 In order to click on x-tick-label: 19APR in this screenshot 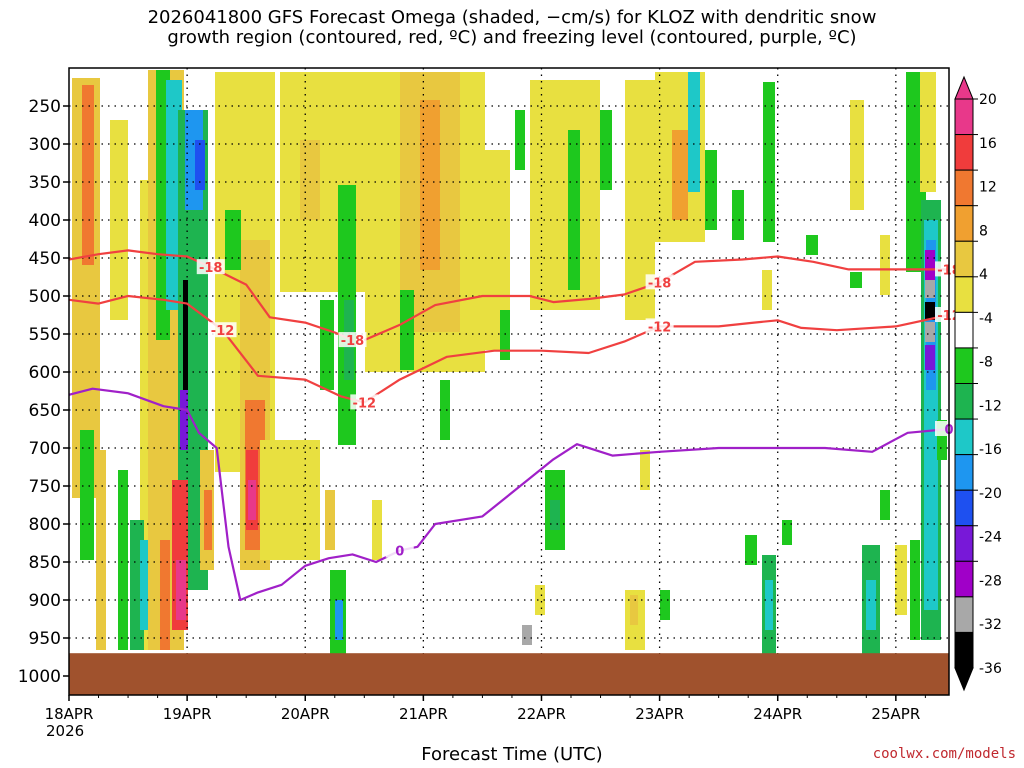, I will do `click(187, 714)`.